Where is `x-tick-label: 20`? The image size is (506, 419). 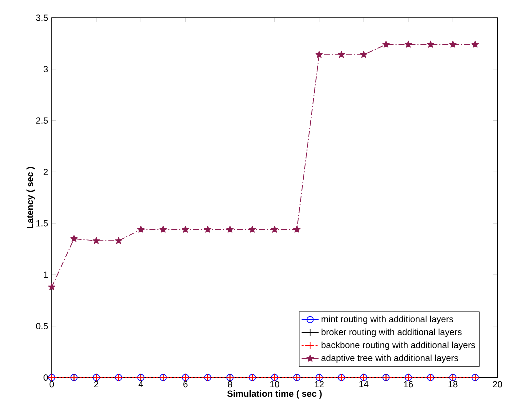 x-tick-label: 20 is located at coordinates (497, 384).